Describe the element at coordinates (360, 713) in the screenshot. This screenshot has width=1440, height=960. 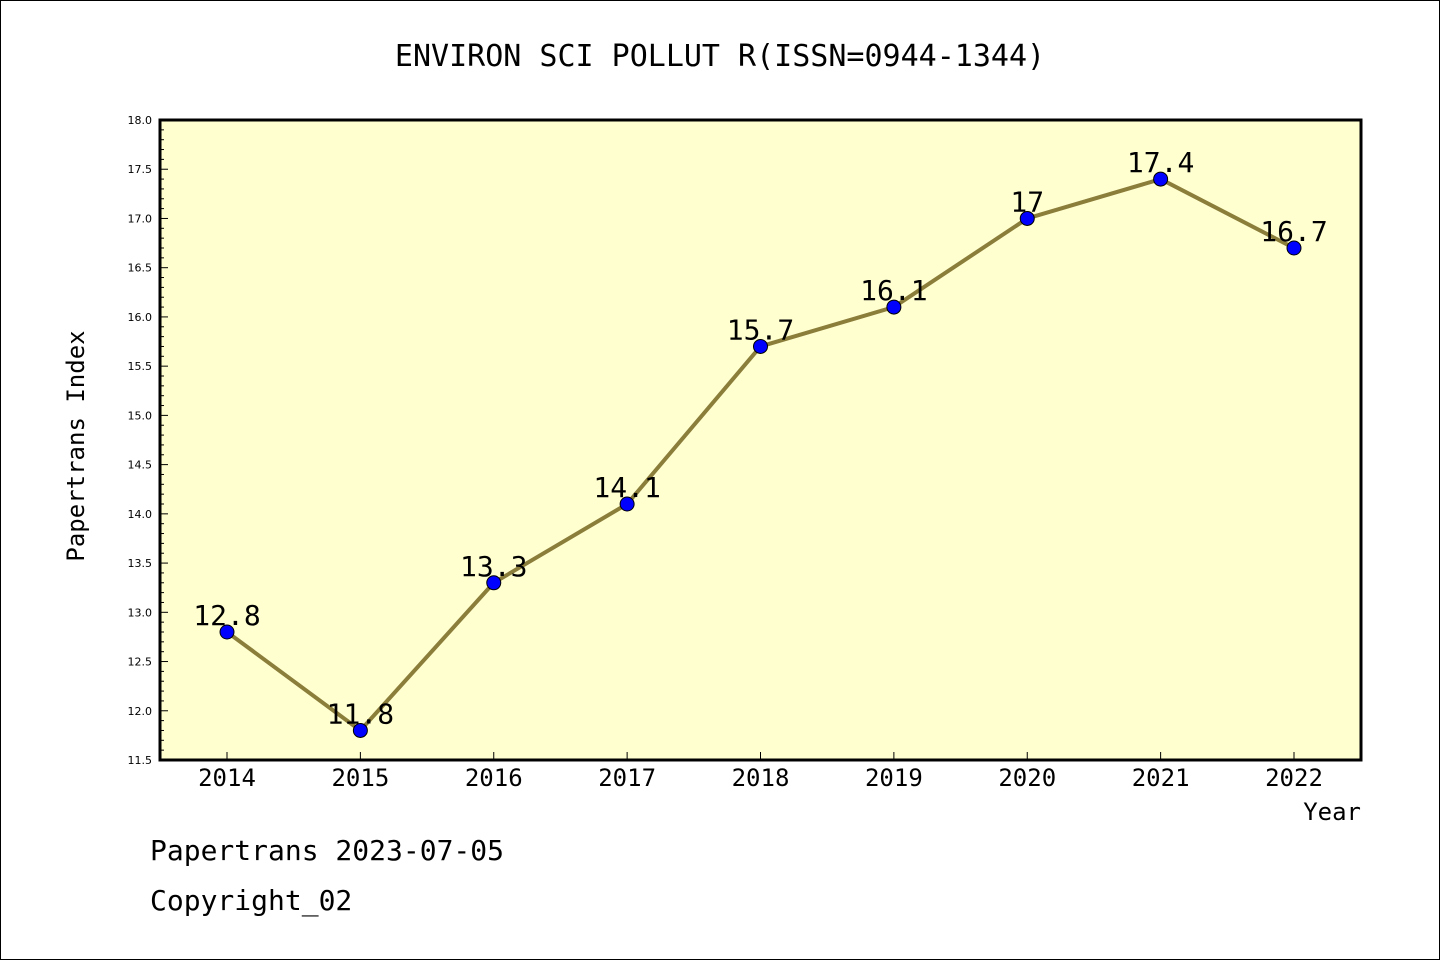
I see `data-label: 11.8` at that location.